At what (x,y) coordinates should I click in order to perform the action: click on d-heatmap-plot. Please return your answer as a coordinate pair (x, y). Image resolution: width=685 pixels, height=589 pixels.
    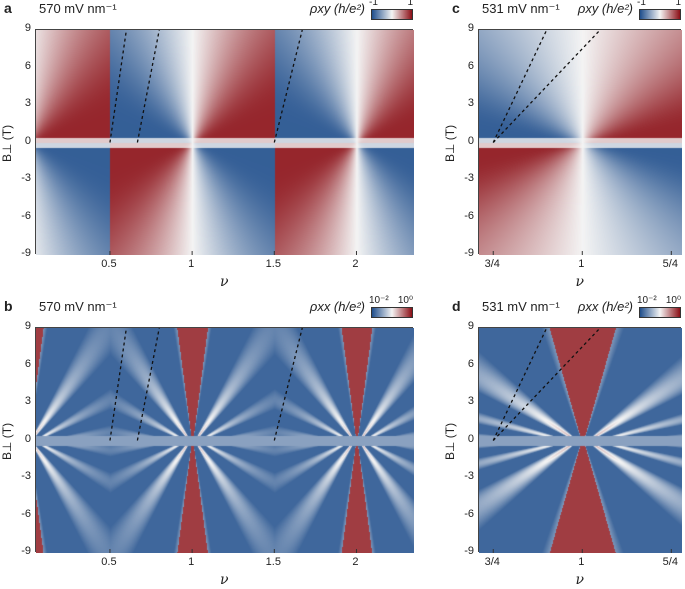
    Looking at the image, I should click on (580, 440).